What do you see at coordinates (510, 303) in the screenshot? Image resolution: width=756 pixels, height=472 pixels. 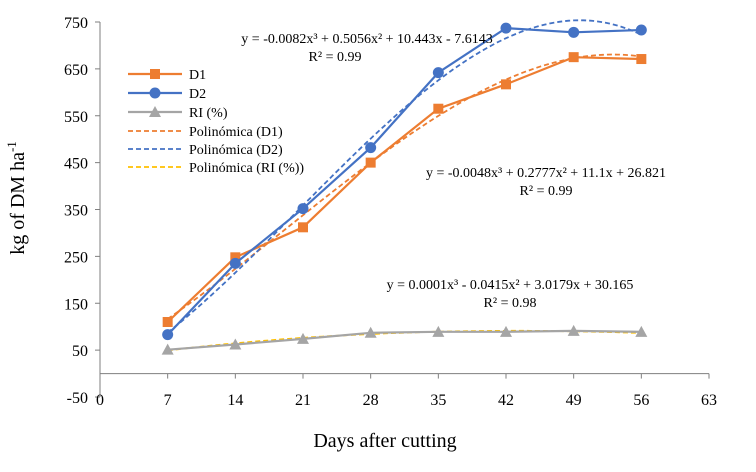 I see `equation-ri-r2: R² = 0.98` at bounding box center [510, 303].